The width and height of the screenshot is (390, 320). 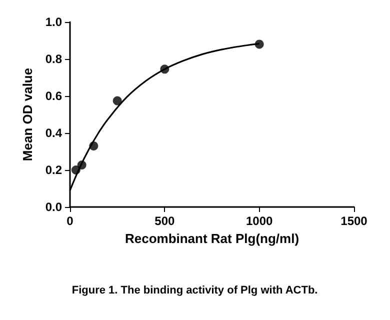 What do you see at coordinates (70, 221) in the screenshot?
I see `x-tick-label: 0` at bounding box center [70, 221].